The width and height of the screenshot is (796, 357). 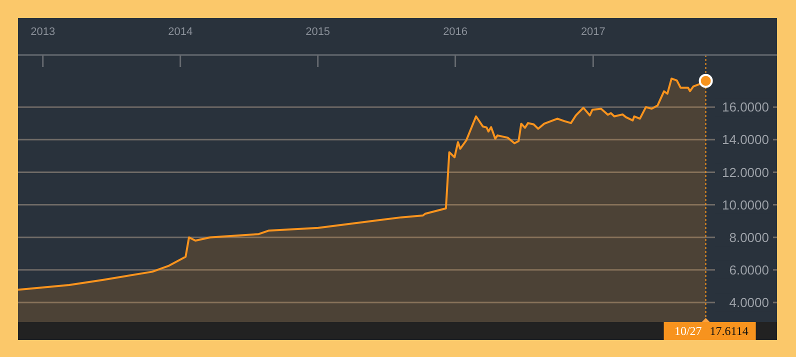 What do you see at coordinates (455, 32) in the screenshot?
I see `x-tick-label: 2016` at bounding box center [455, 32].